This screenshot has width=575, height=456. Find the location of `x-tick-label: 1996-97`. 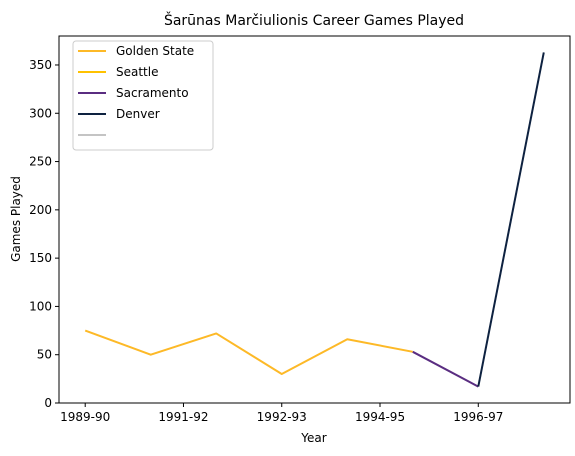

x-tick-label: 1996-97 is located at coordinates (478, 417).